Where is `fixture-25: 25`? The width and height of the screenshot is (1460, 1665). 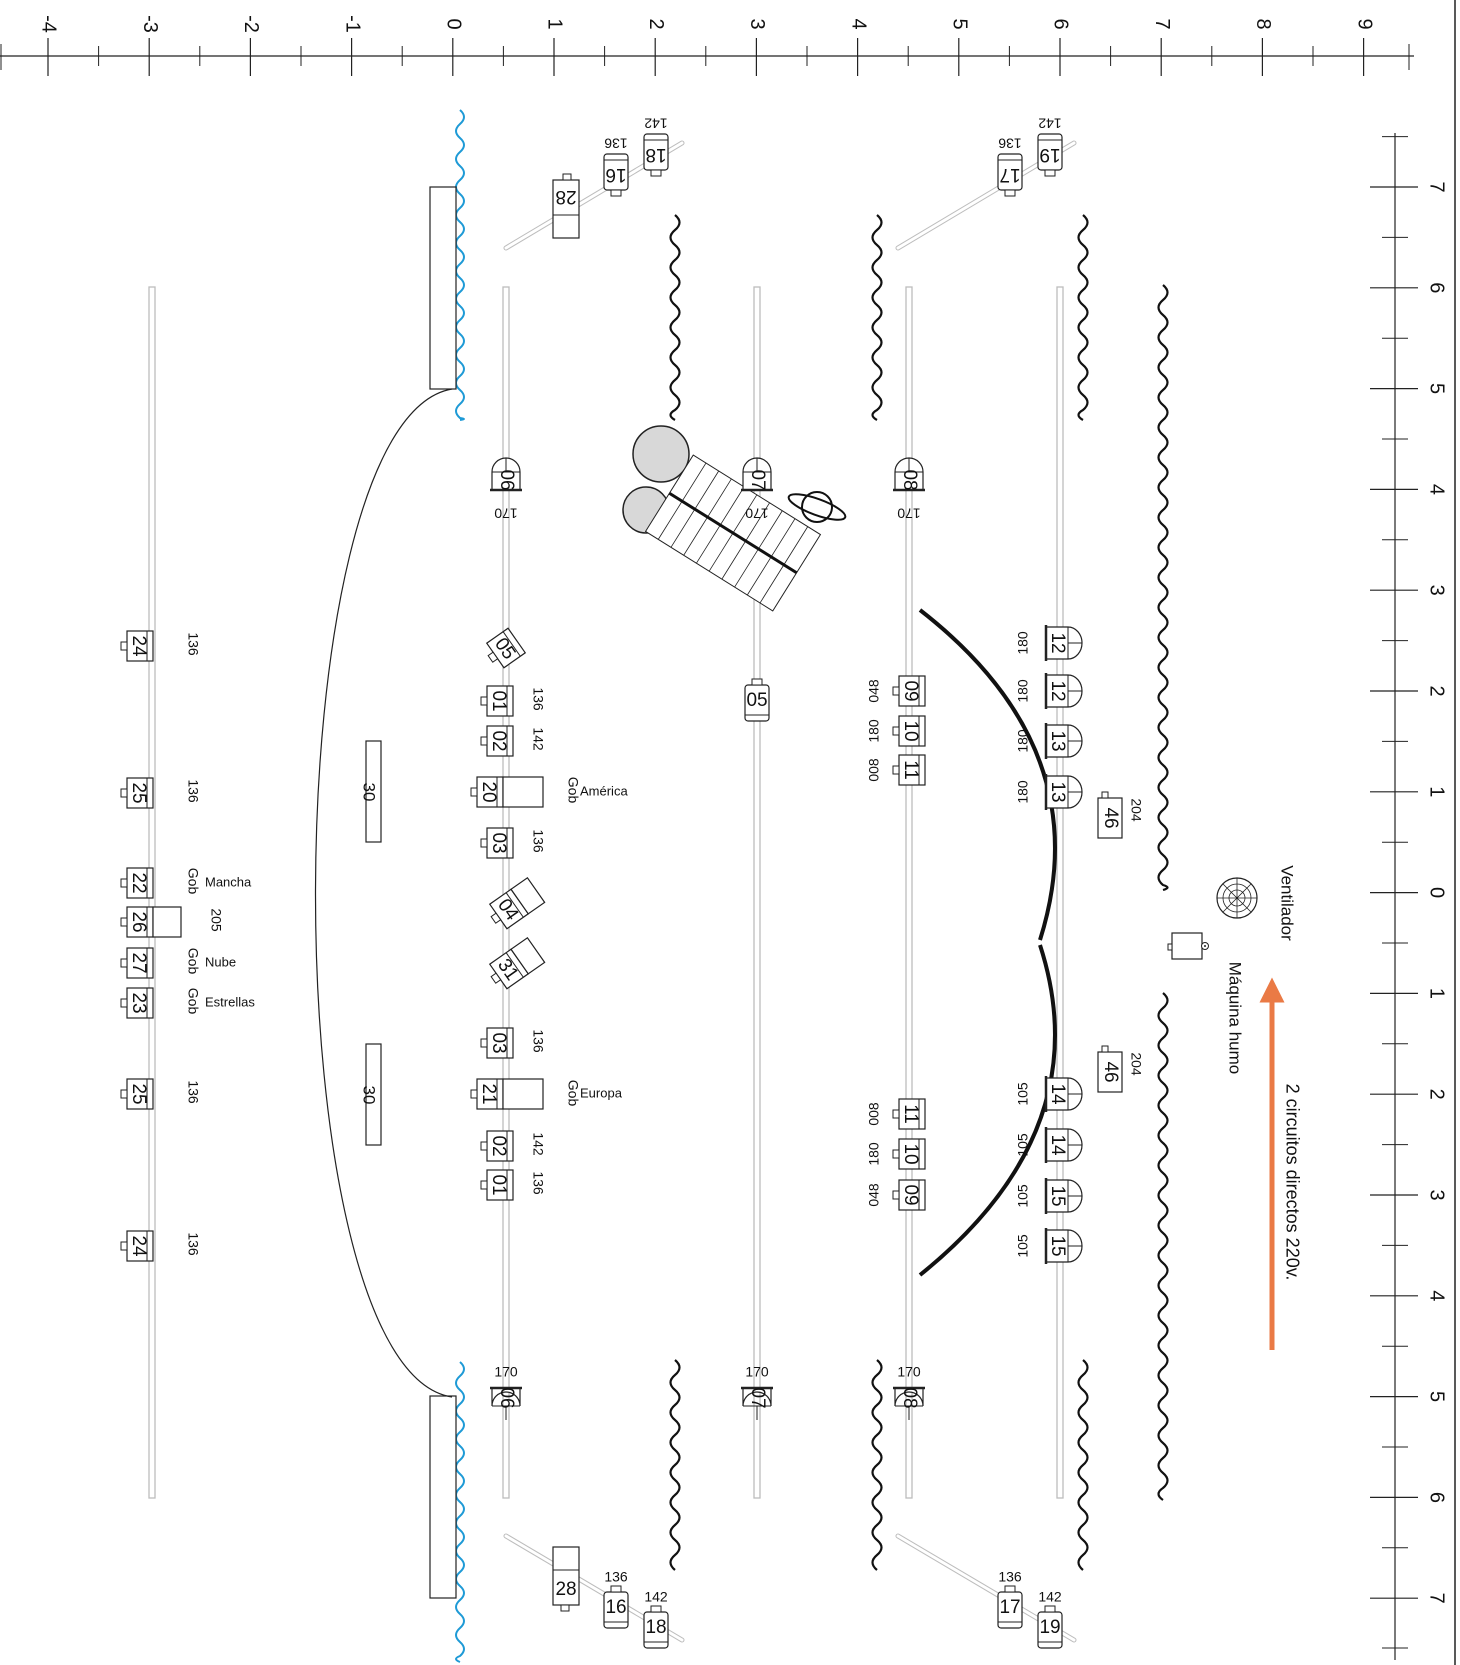 fixture-25: 25 is located at coordinates (137, 793).